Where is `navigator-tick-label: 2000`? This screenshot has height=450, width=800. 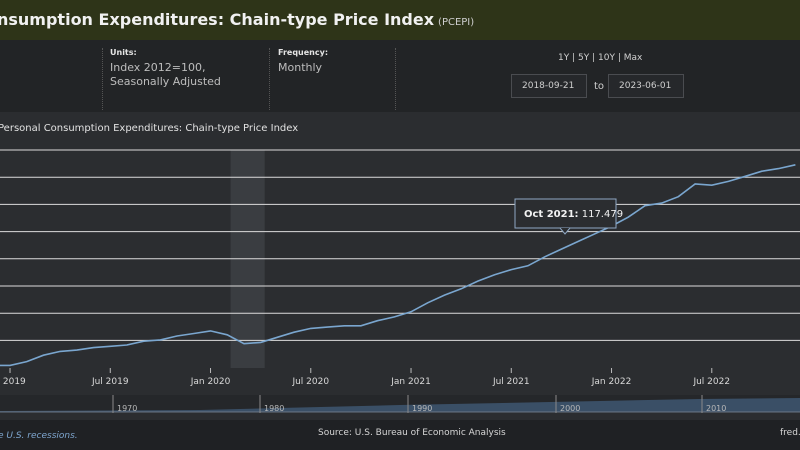
navigator-tick-label: 2000 is located at coordinates (570, 408).